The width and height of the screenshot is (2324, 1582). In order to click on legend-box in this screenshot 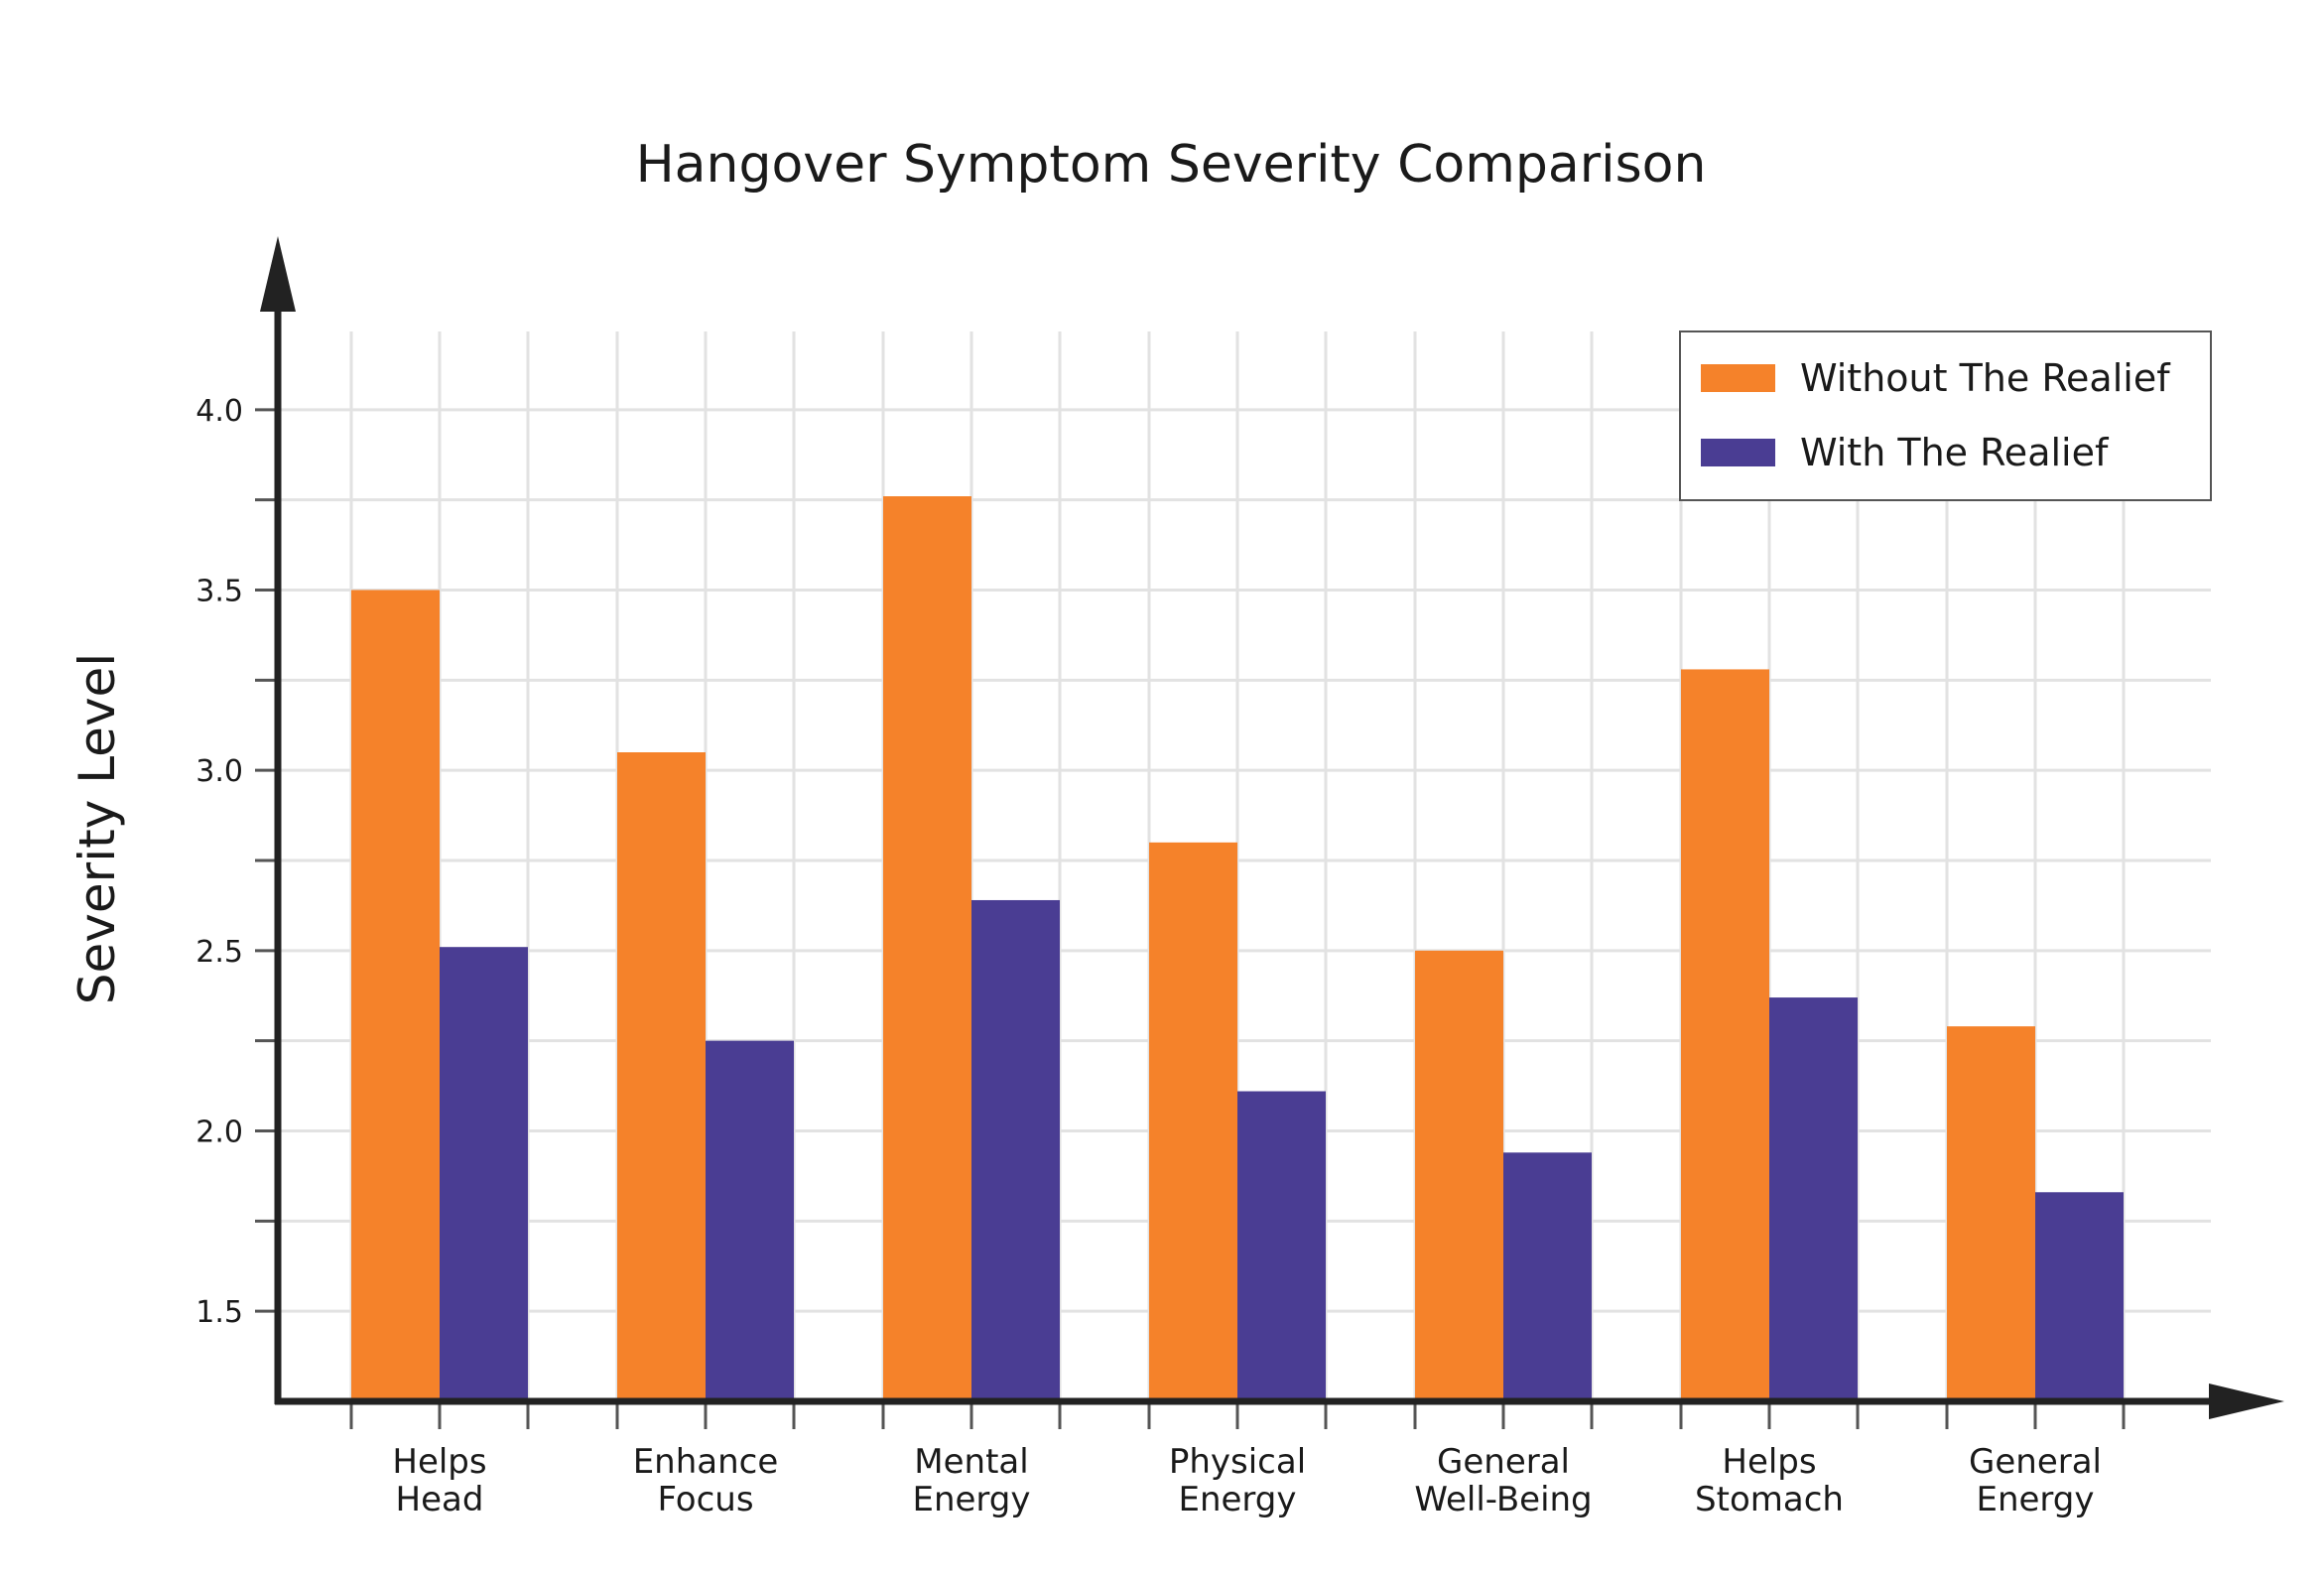, I will do `click(1945, 416)`.